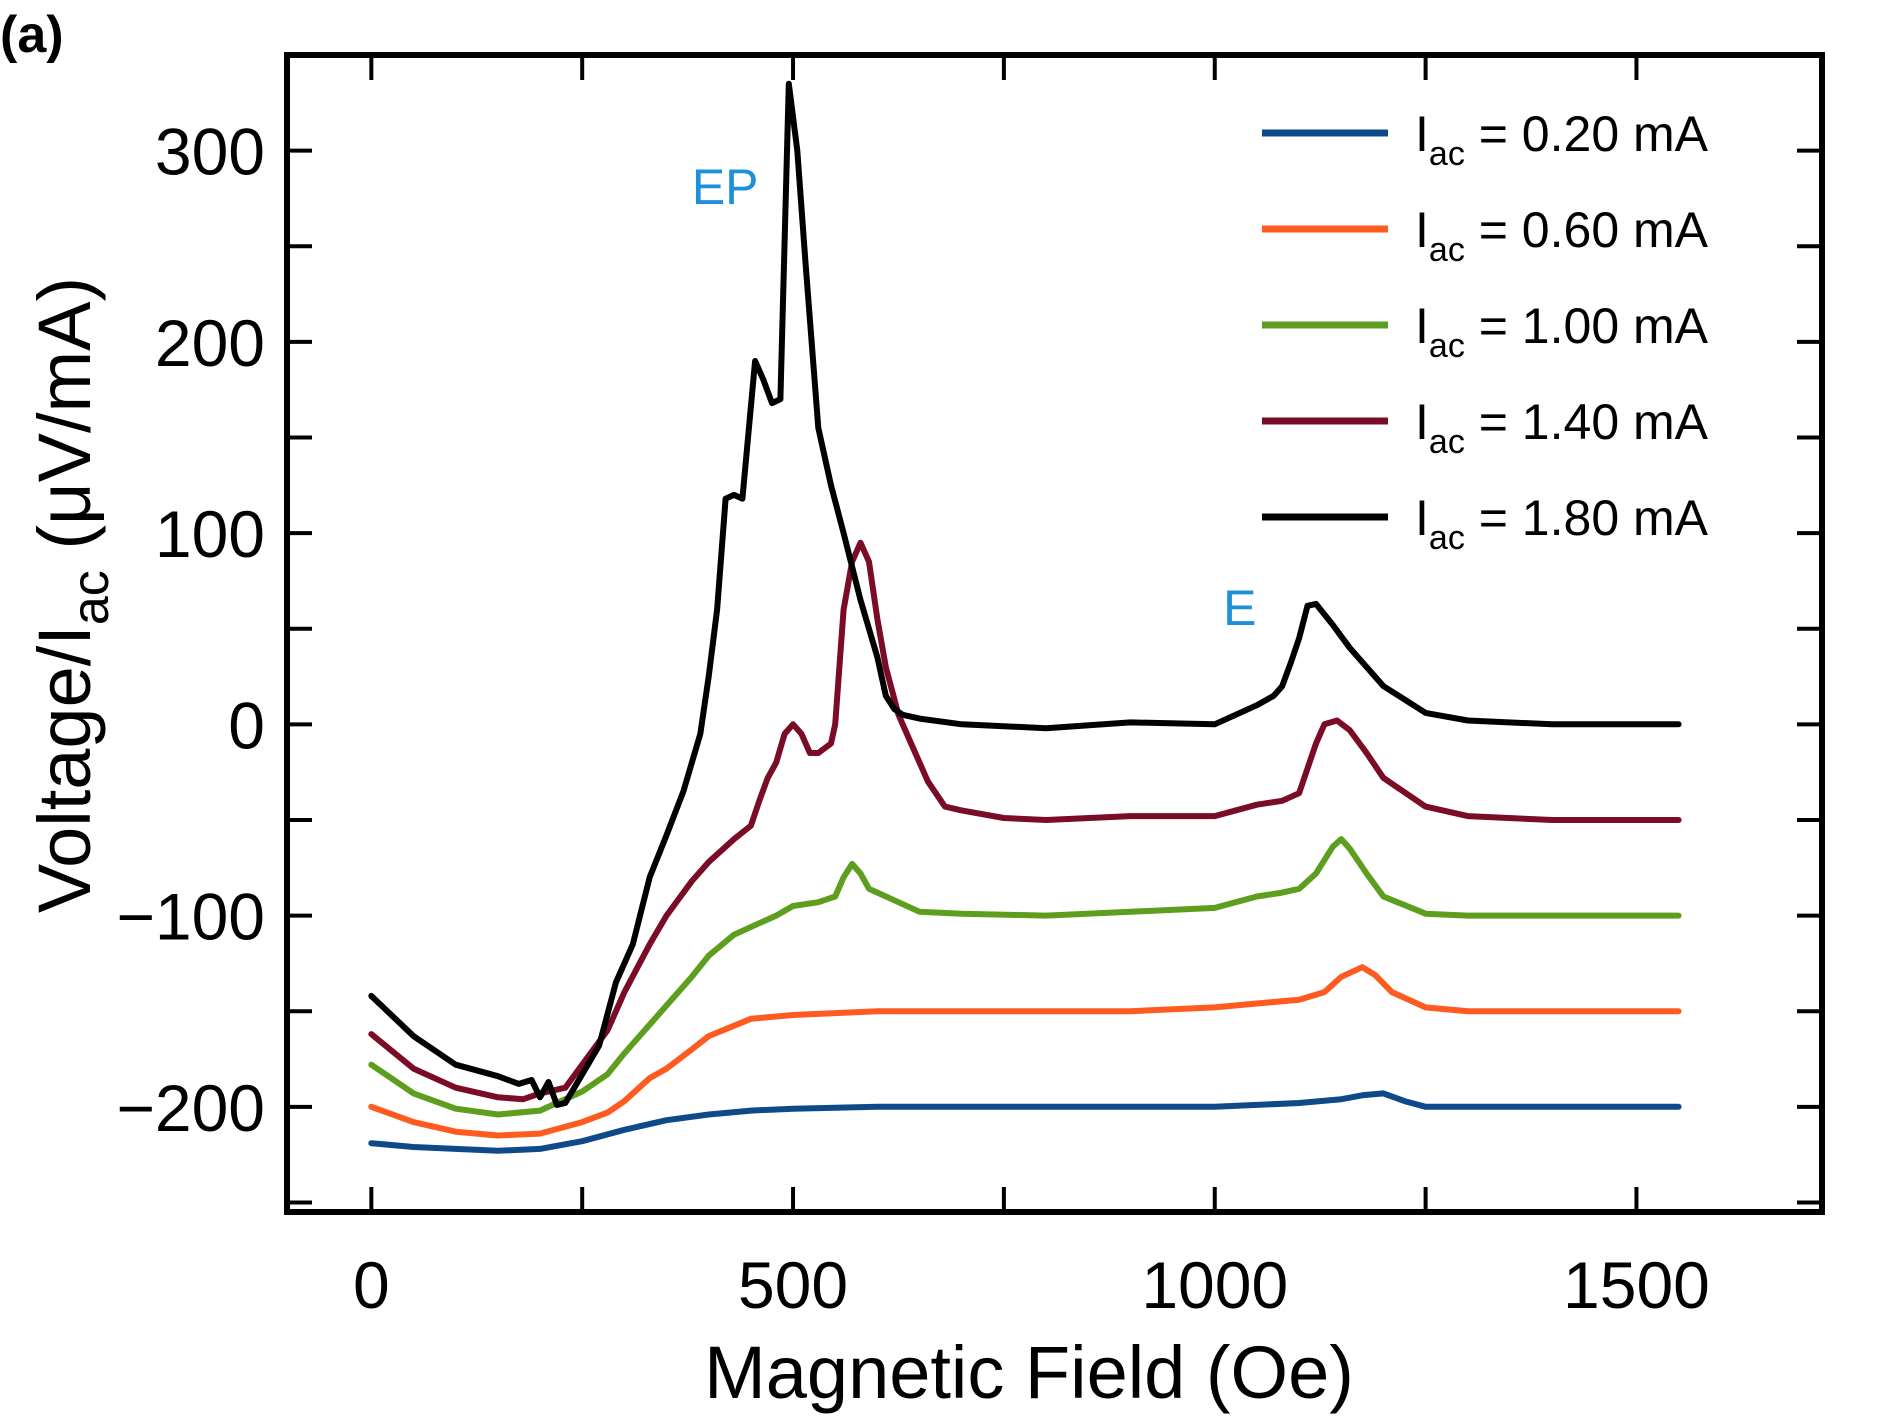  I want to click on y-tick-label-0: −200, so click(190, 1108).